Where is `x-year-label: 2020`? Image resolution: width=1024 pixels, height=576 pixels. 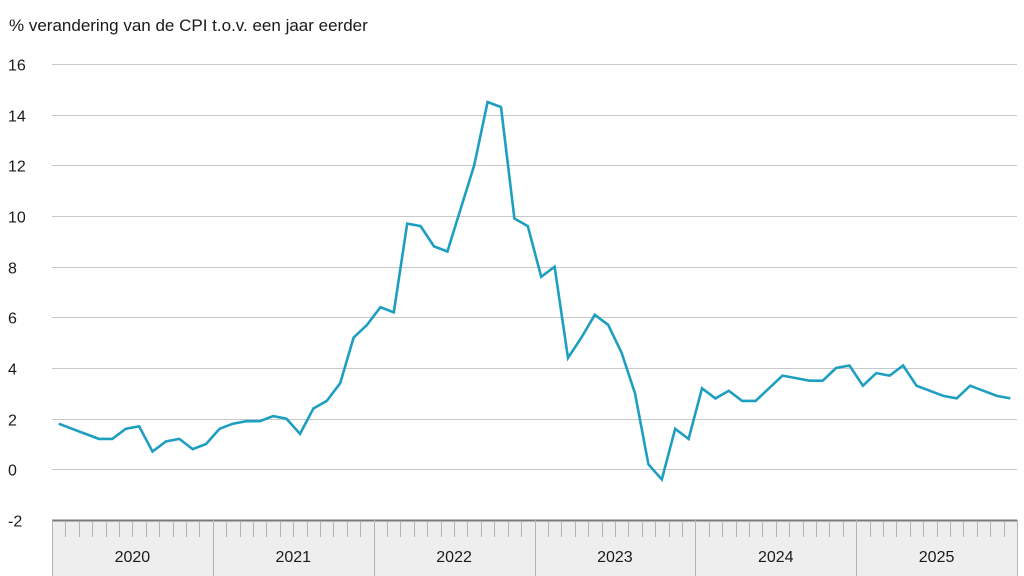 x-year-label: 2020 is located at coordinates (133, 557).